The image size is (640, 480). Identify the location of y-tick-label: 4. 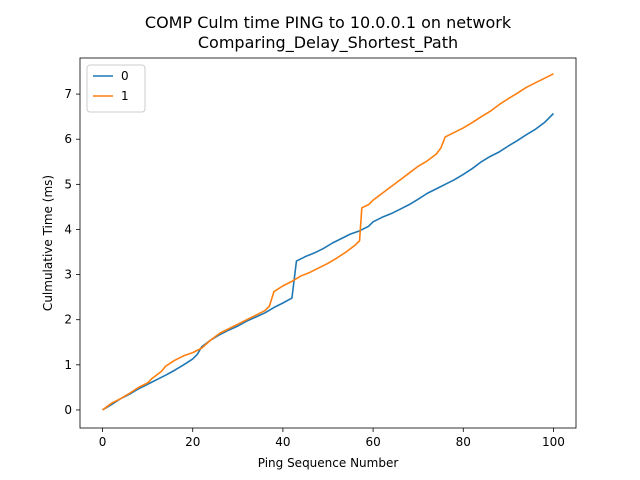
(68, 229).